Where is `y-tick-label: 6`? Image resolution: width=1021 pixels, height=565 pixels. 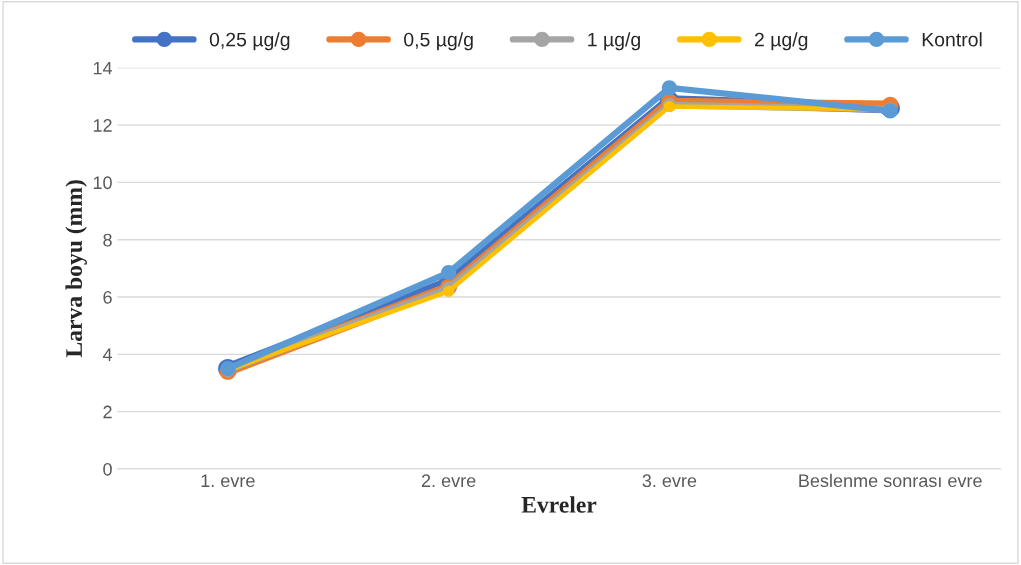
y-tick-label: 6 is located at coordinates (107, 297).